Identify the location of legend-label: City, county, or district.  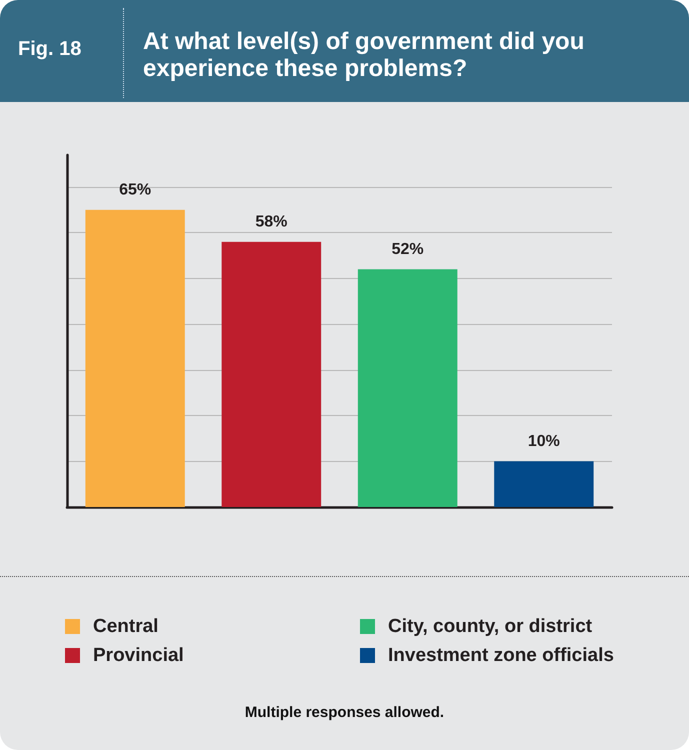
(490, 626).